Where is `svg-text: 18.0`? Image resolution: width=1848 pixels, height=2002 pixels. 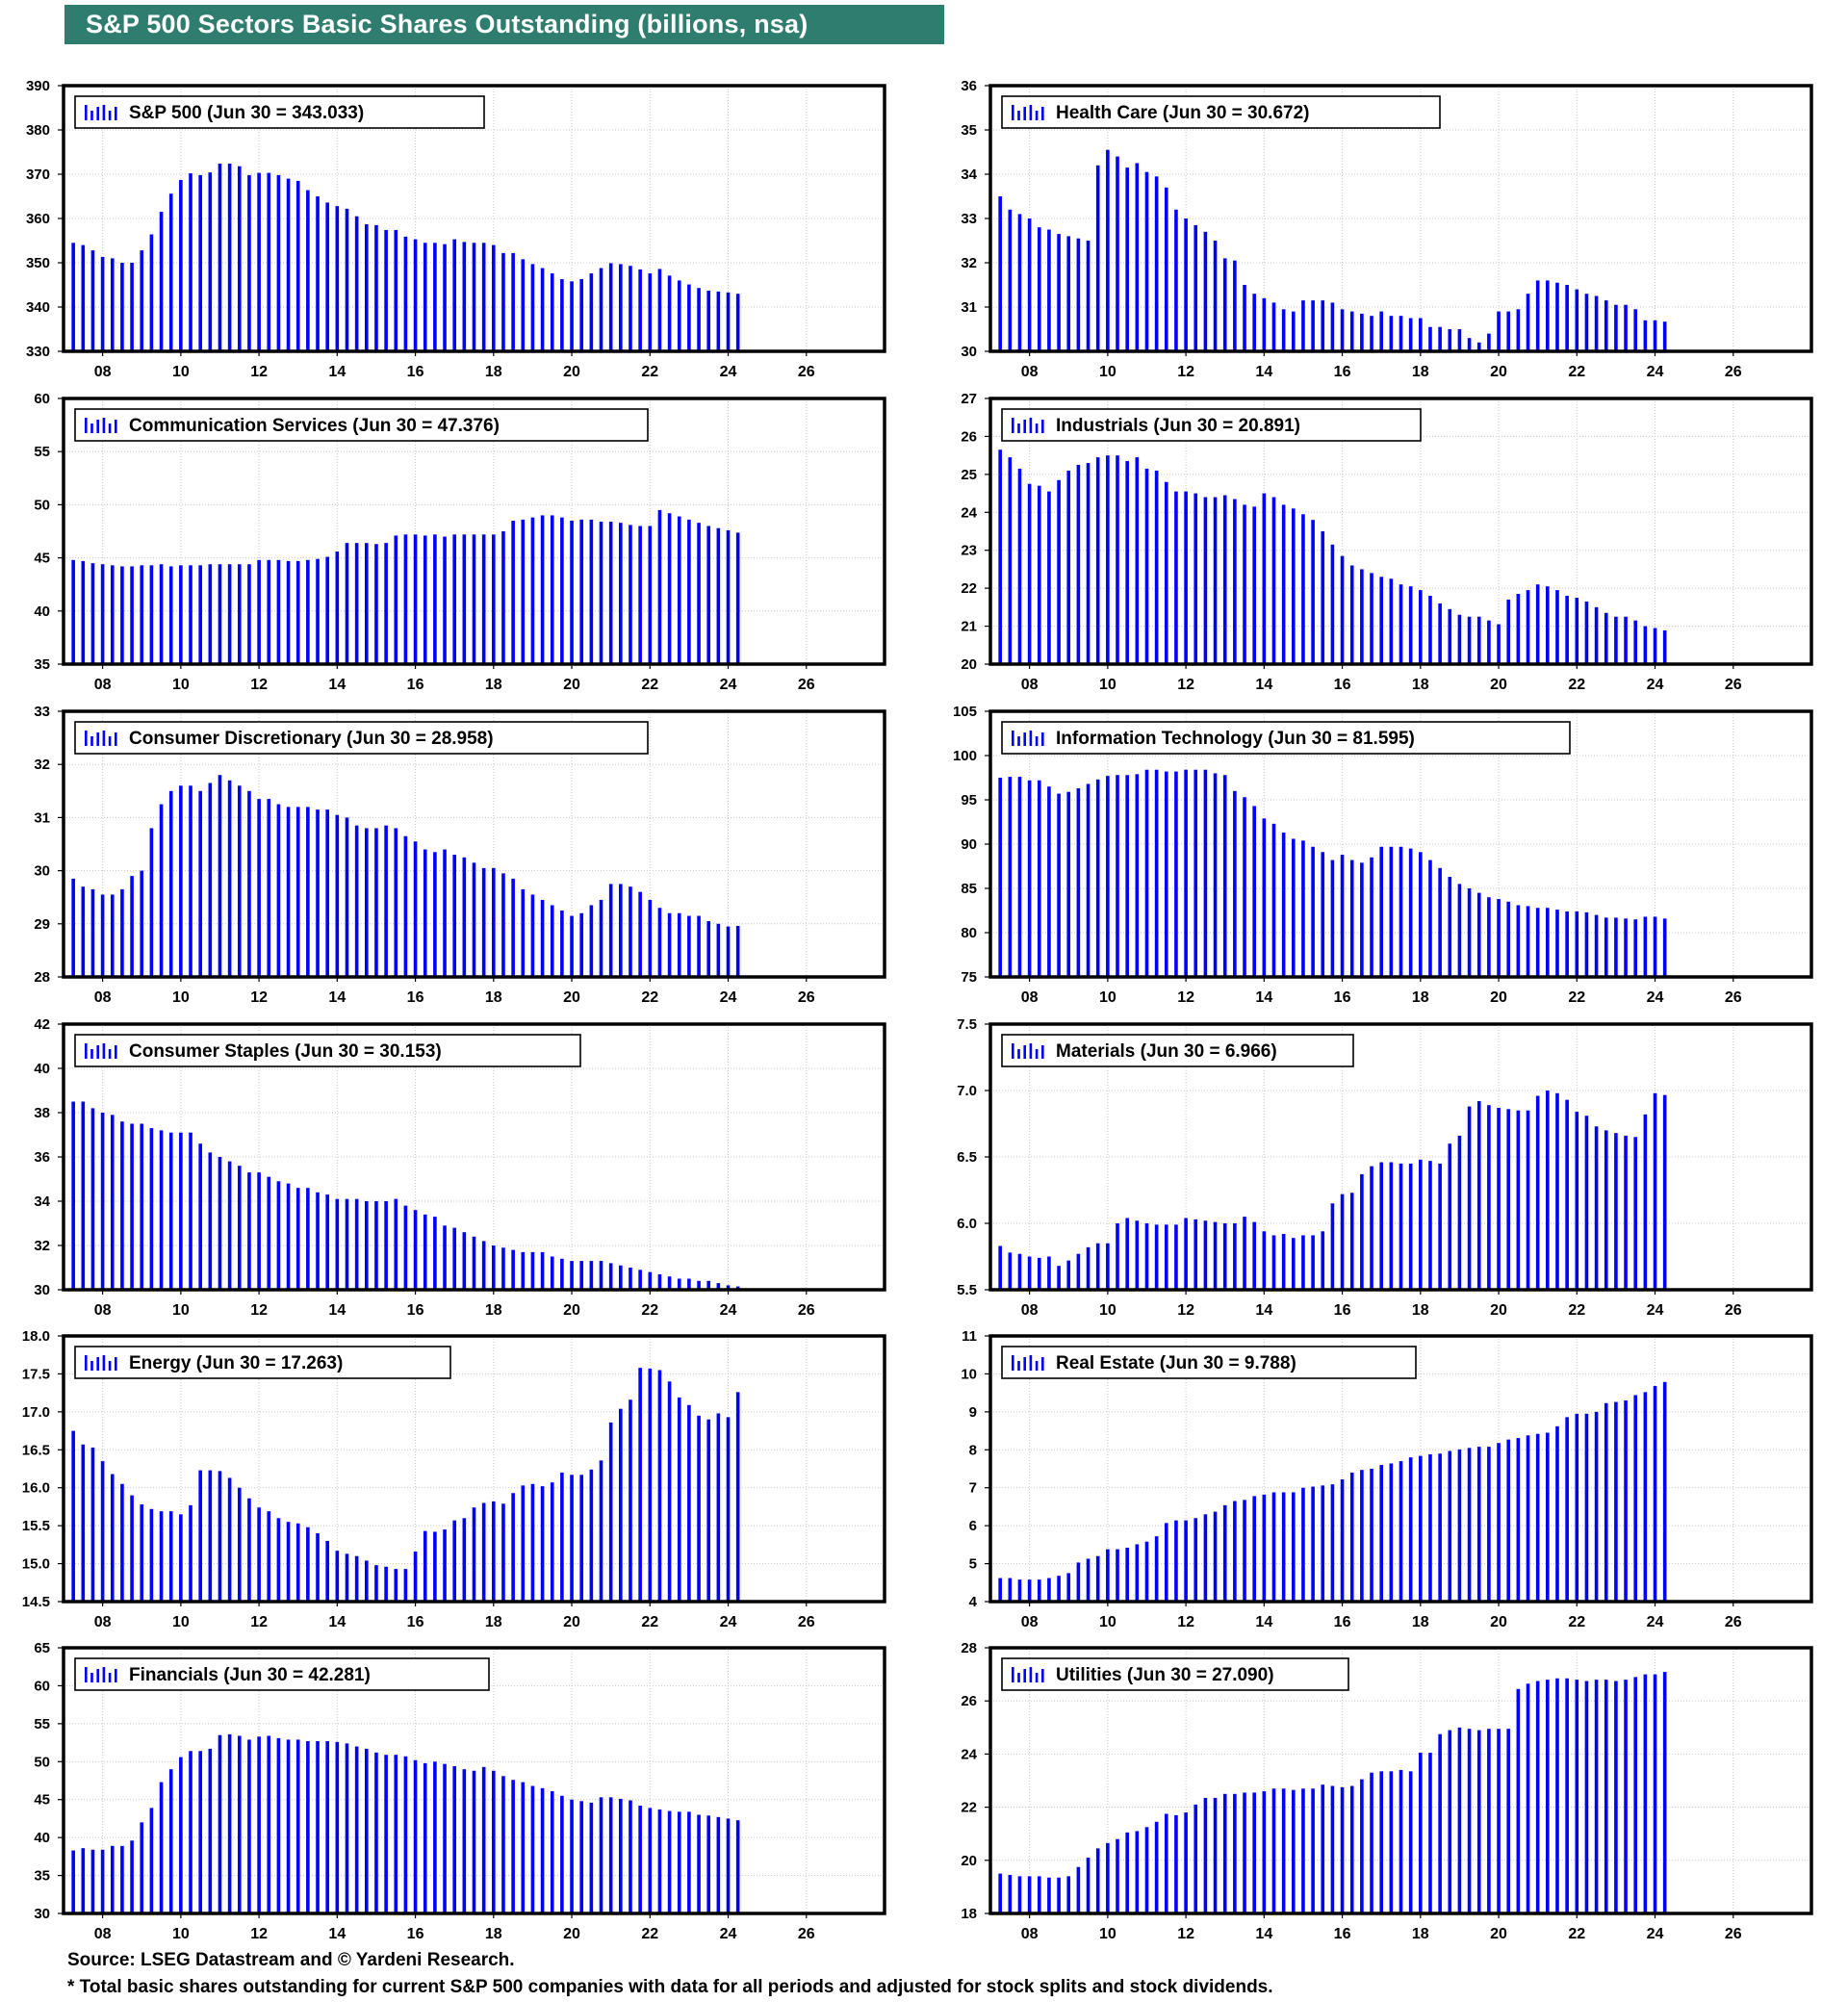 svg-text: 18.0 is located at coordinates (36, 1337).